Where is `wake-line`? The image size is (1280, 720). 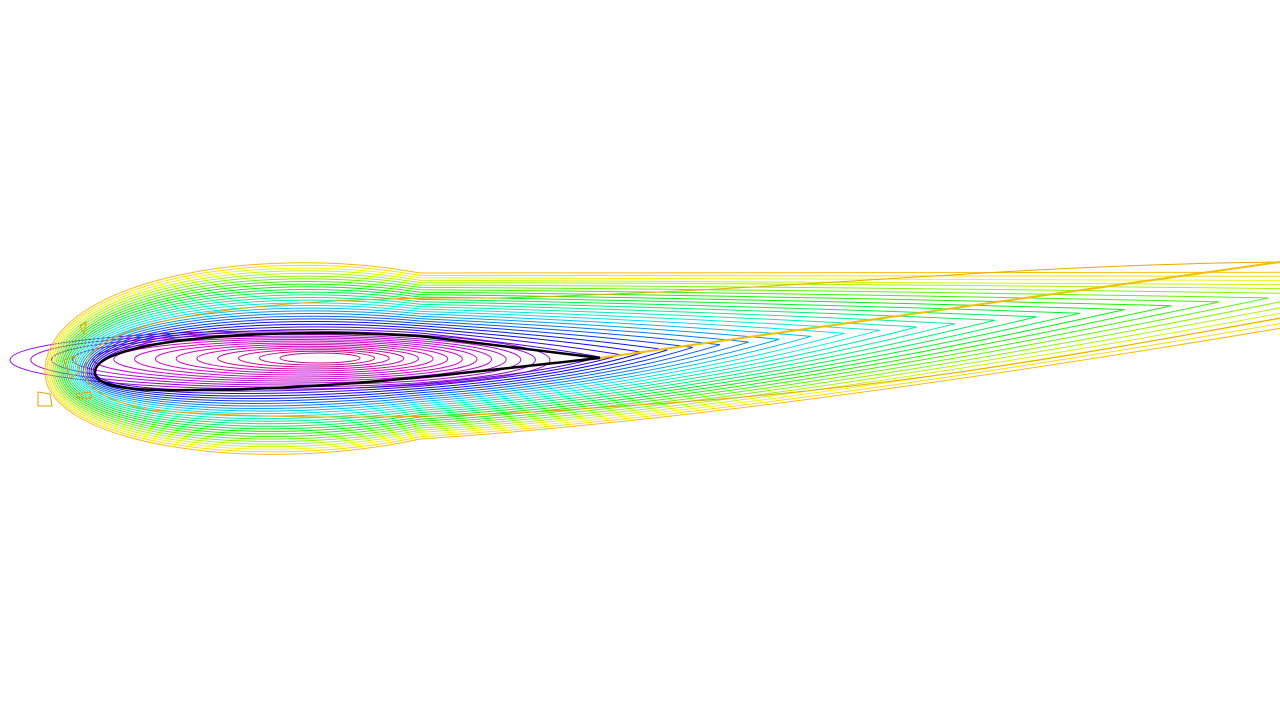
wake-line is located at coordinates (939, 310).